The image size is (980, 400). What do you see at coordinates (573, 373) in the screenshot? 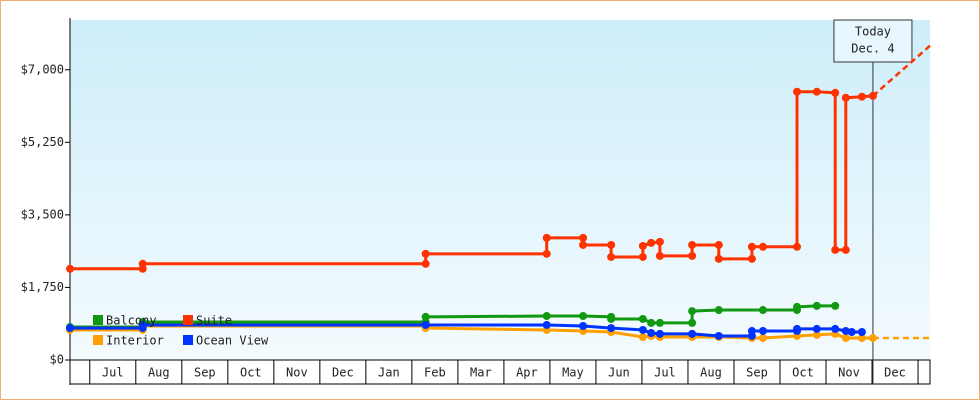
I see `x-tick-label: May` at bounding box center [573, 373].